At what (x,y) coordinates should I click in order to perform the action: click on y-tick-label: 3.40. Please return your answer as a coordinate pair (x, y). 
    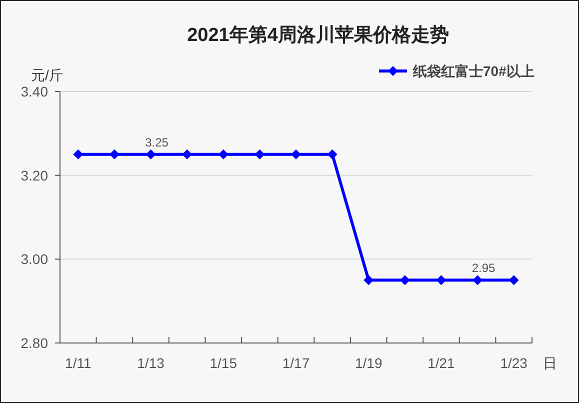
    Looking at the image, I should click on (34, 92).